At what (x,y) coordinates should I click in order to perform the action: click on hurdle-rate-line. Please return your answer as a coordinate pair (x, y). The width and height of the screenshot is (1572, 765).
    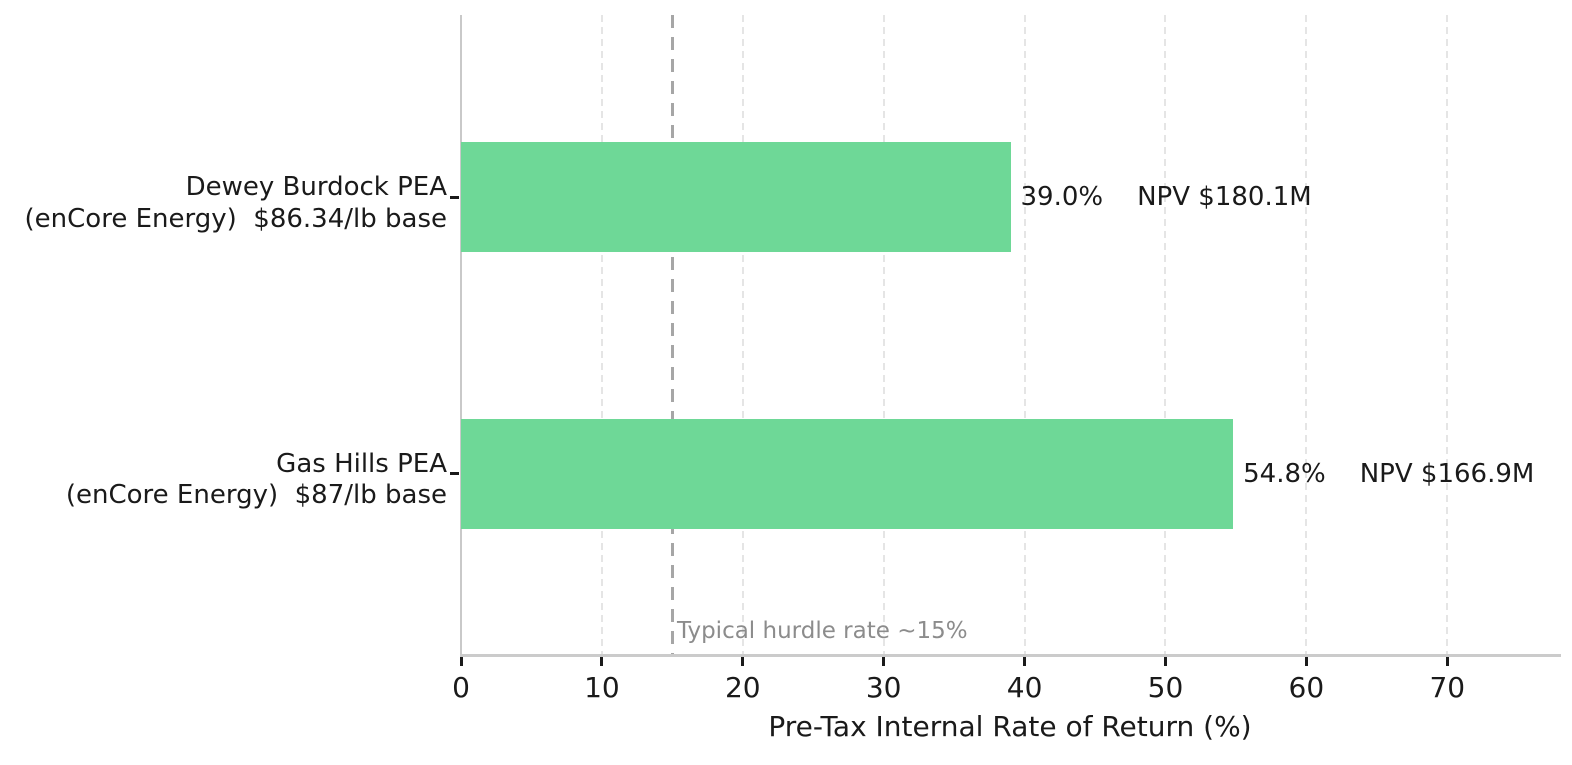
    Looking at the image, I should click on (672, 335).